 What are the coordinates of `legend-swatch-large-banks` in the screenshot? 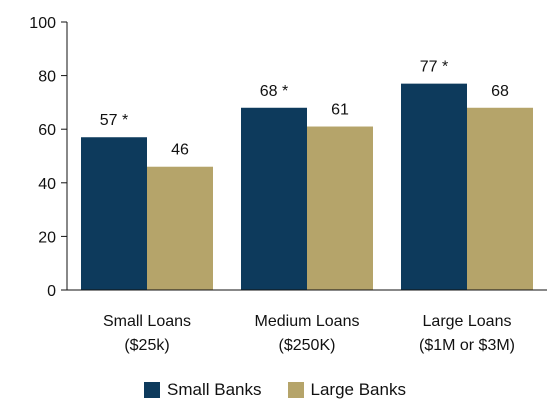 It's located at (295, 390).